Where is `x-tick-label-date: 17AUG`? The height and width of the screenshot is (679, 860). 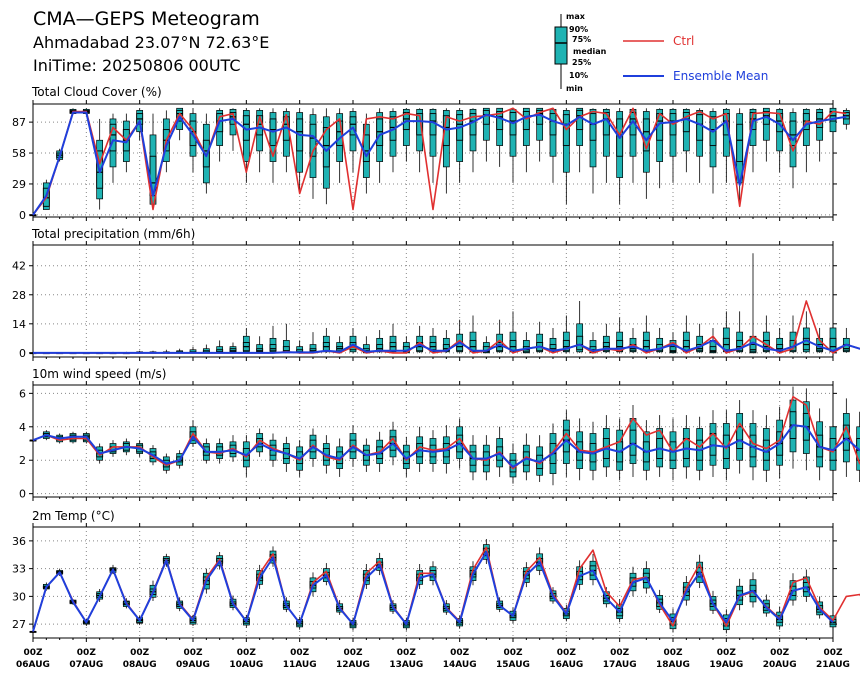
x-tick-label-date: 17AUG is located at coordinates (620, 665).